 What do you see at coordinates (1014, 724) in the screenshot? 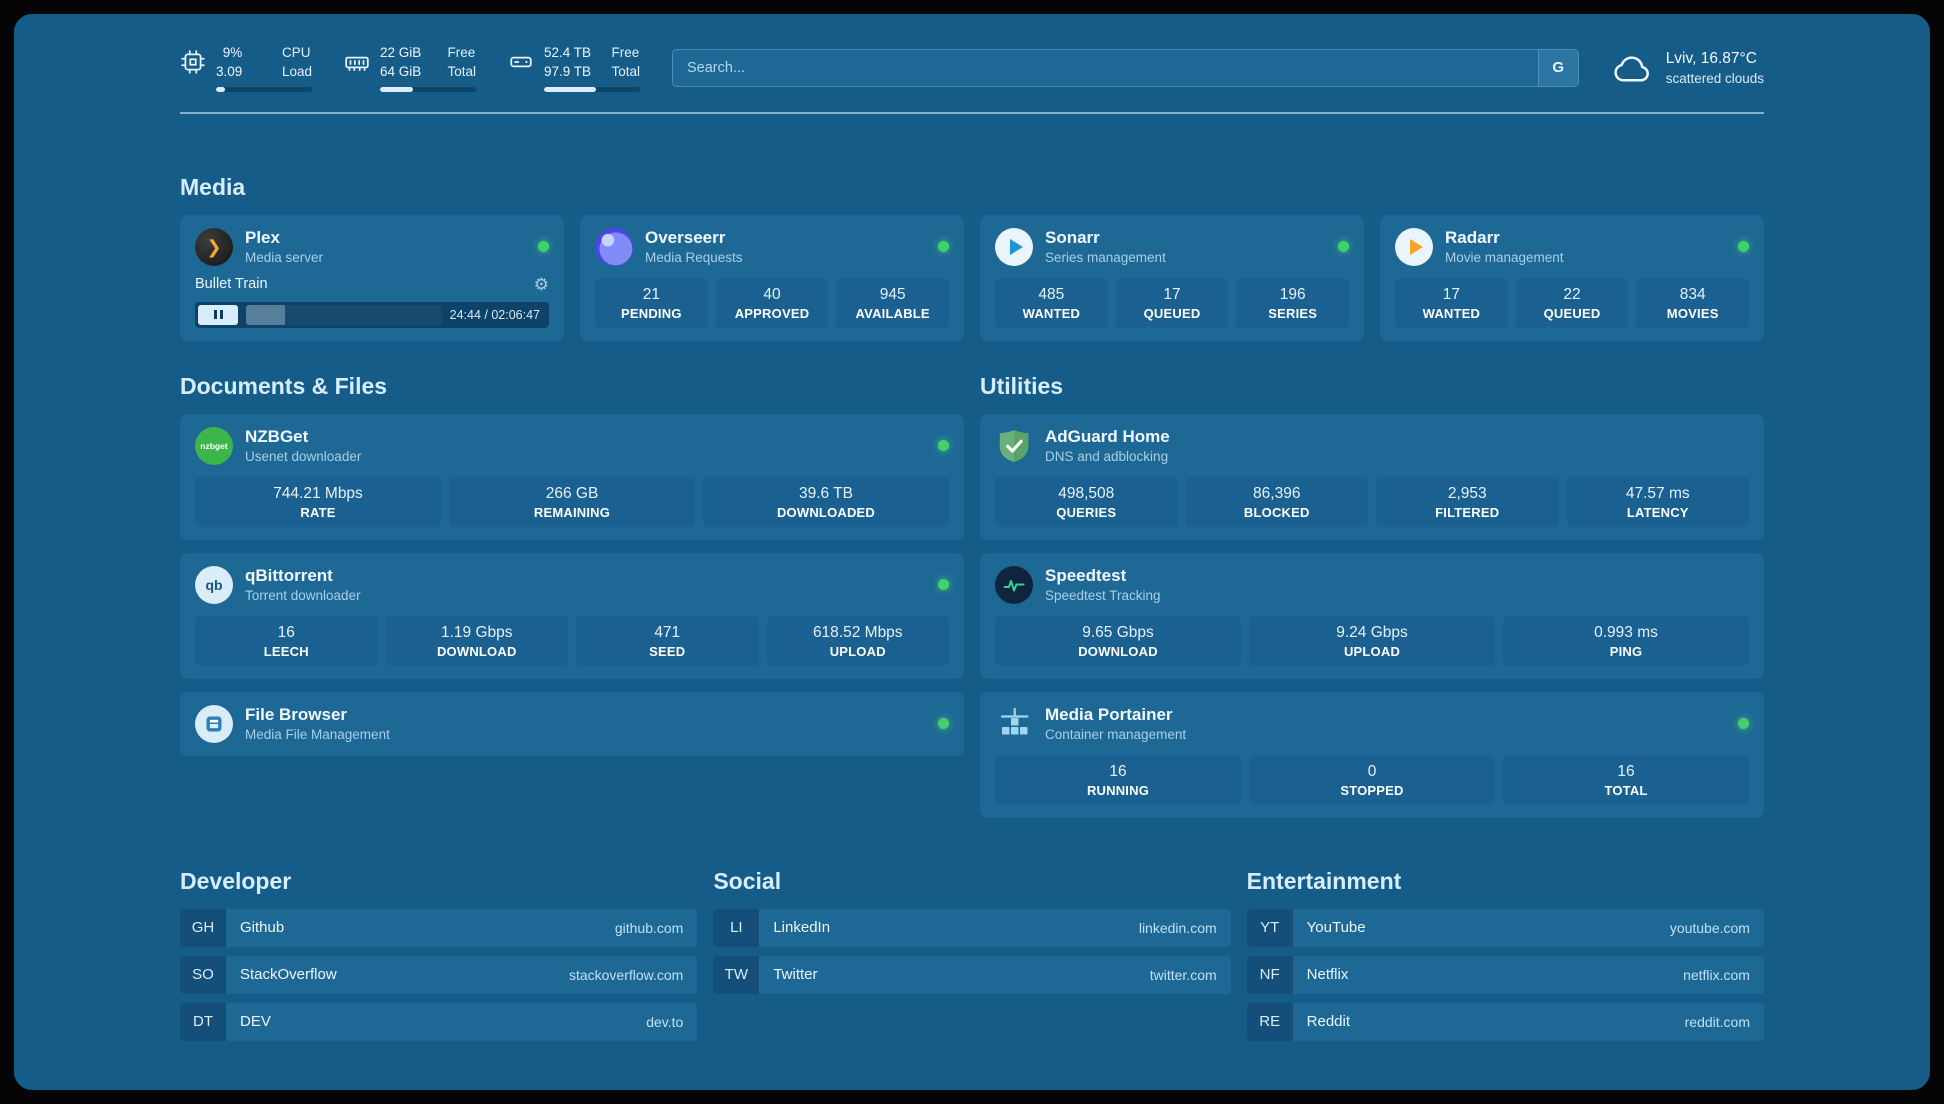
I see `portainer-crane-icon` at bounding box center [1014, 724].